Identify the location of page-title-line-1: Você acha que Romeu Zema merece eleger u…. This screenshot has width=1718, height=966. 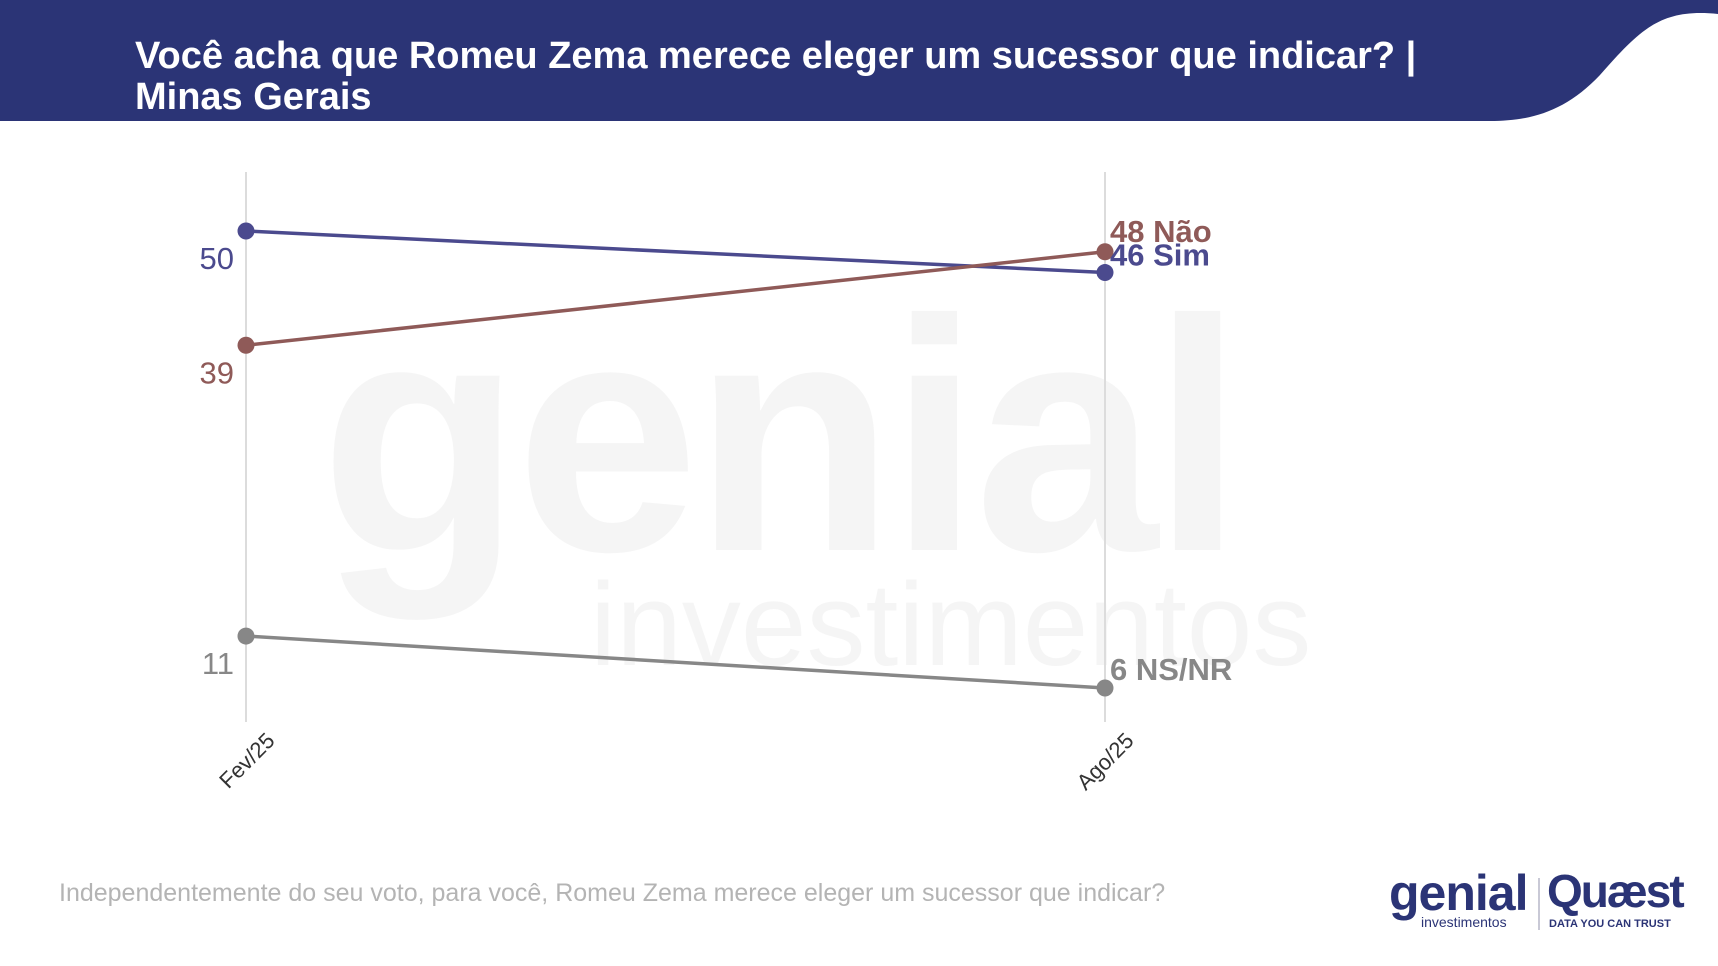
(776, 56).